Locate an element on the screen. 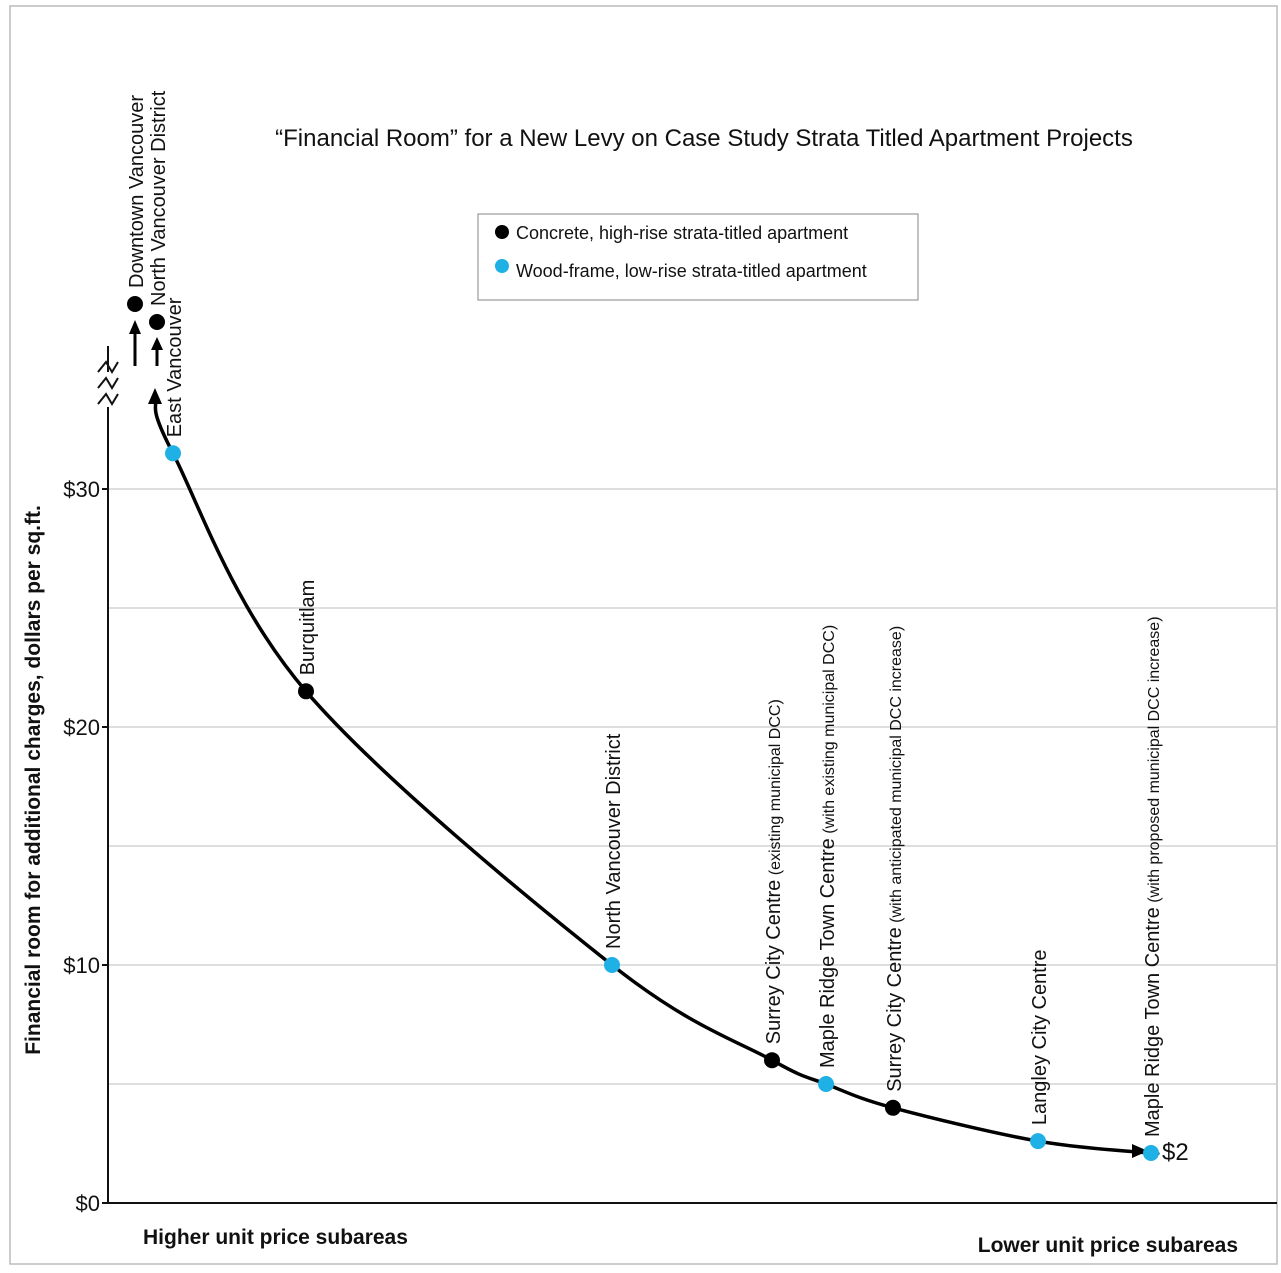 The width and height of the screenshot is (1281, 1273). legend-marker-concrete is located at coordinates (502, 232).